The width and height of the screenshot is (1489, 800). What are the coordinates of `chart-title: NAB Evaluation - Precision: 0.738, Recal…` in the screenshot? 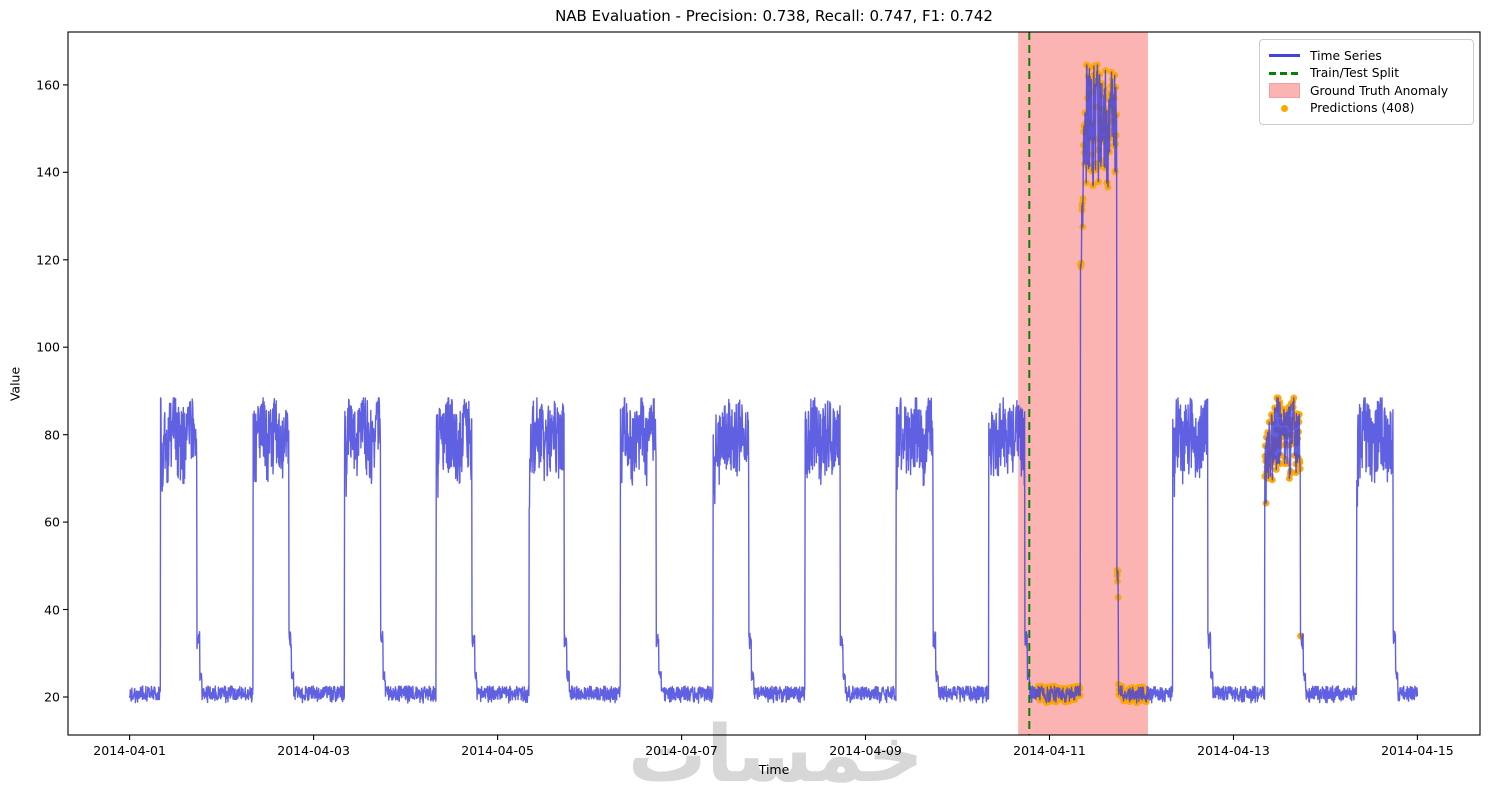 It's located at (774, 16).